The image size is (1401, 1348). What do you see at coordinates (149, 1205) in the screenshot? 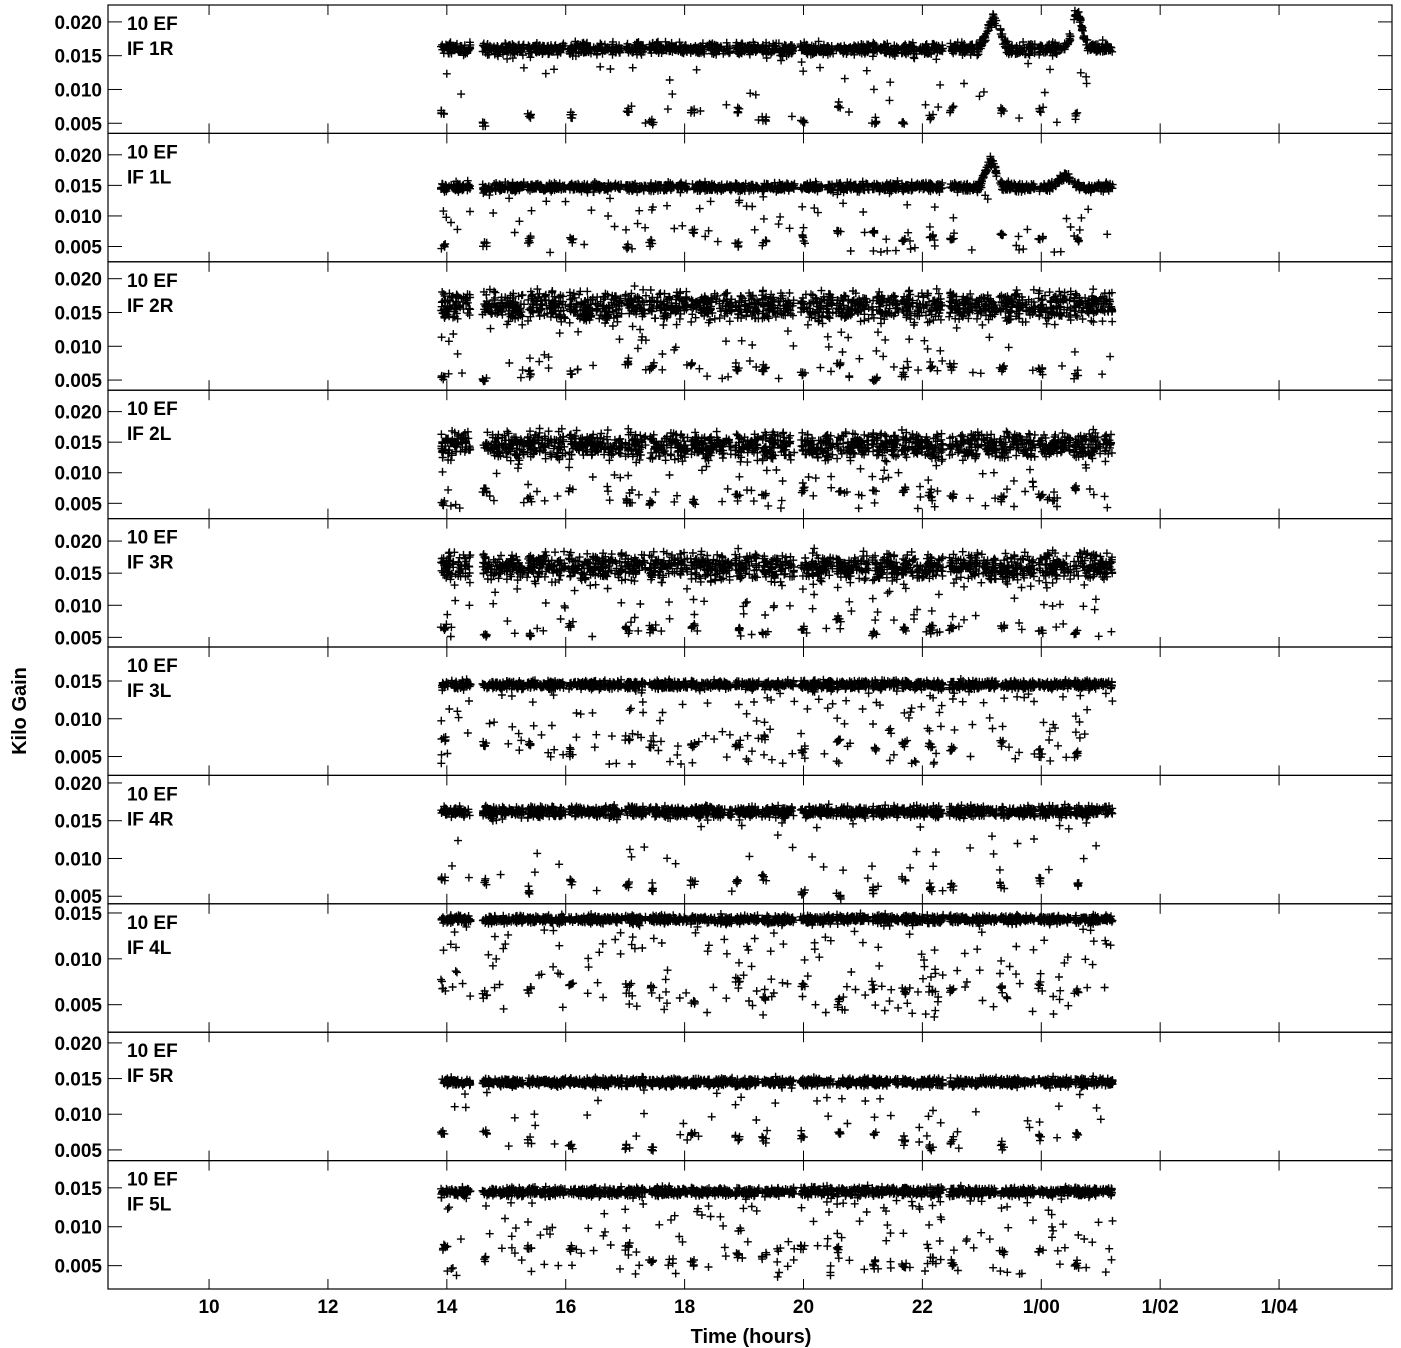
I see `panel-if-label: IF 5L` at bounding box center [149, 1205].